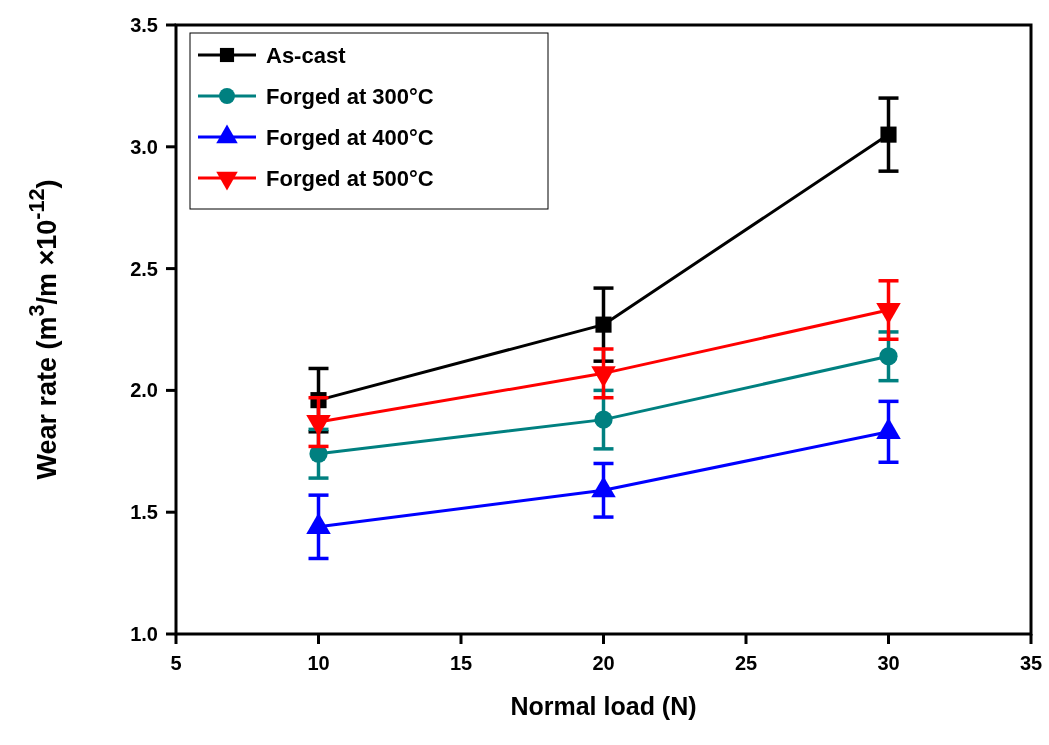 The width and height of the screenshot is (1049, 745). Describe the element at coordinates (603, 663) in the screenshot. I see `x-tick-label: 20` at that location.